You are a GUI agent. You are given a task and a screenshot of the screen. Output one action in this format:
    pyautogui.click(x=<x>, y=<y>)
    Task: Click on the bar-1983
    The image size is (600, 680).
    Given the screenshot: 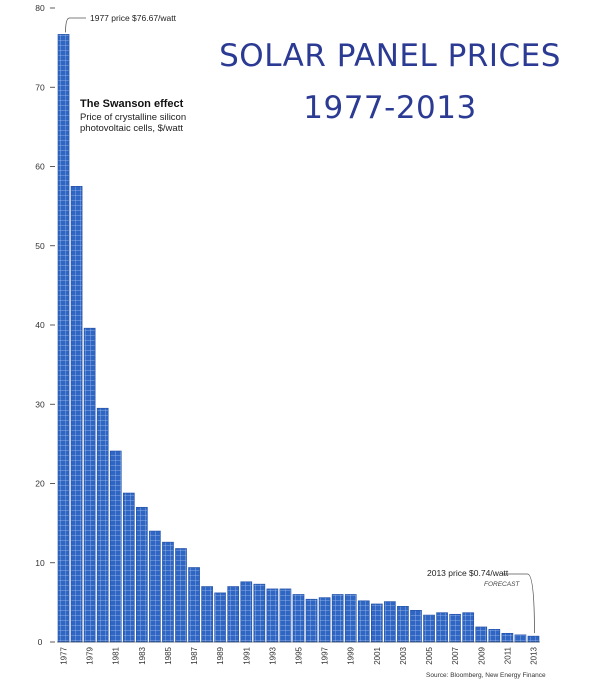 What is the action you would take?
    pyautogui.click(x=142, y=574)
    